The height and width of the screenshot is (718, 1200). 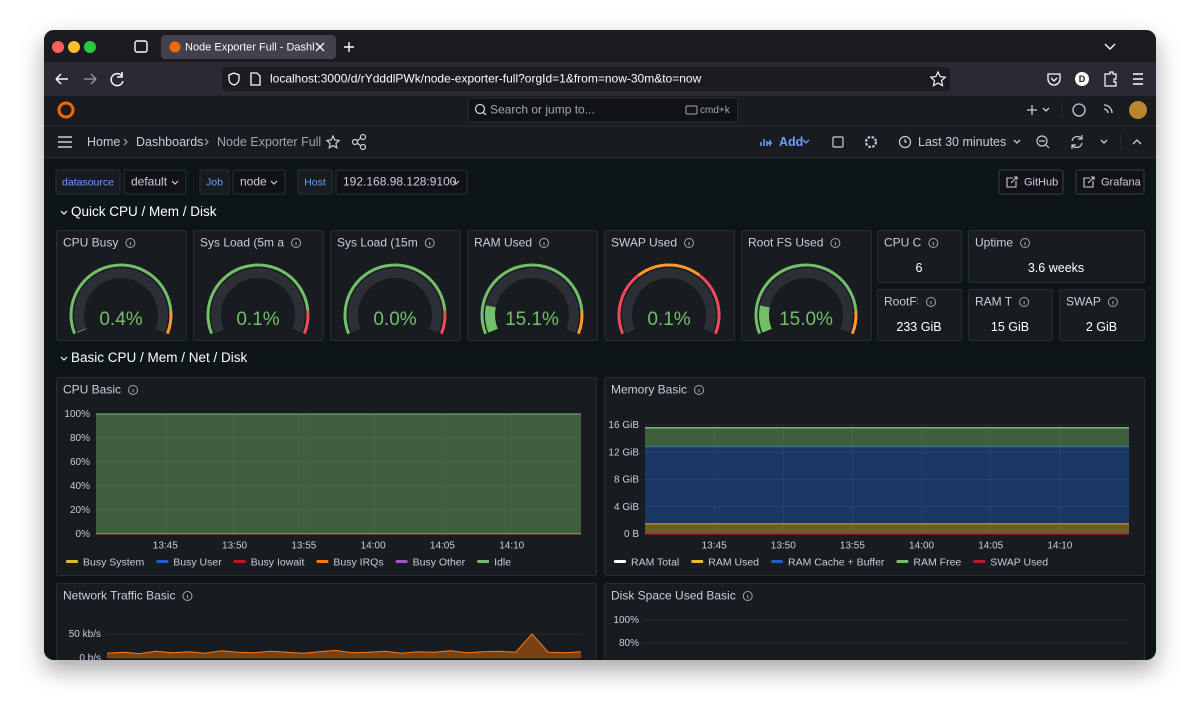 What do you see at coordinates (871, 142) in the screenshot?
I see `settings-button` at bounding box center [871, 142].